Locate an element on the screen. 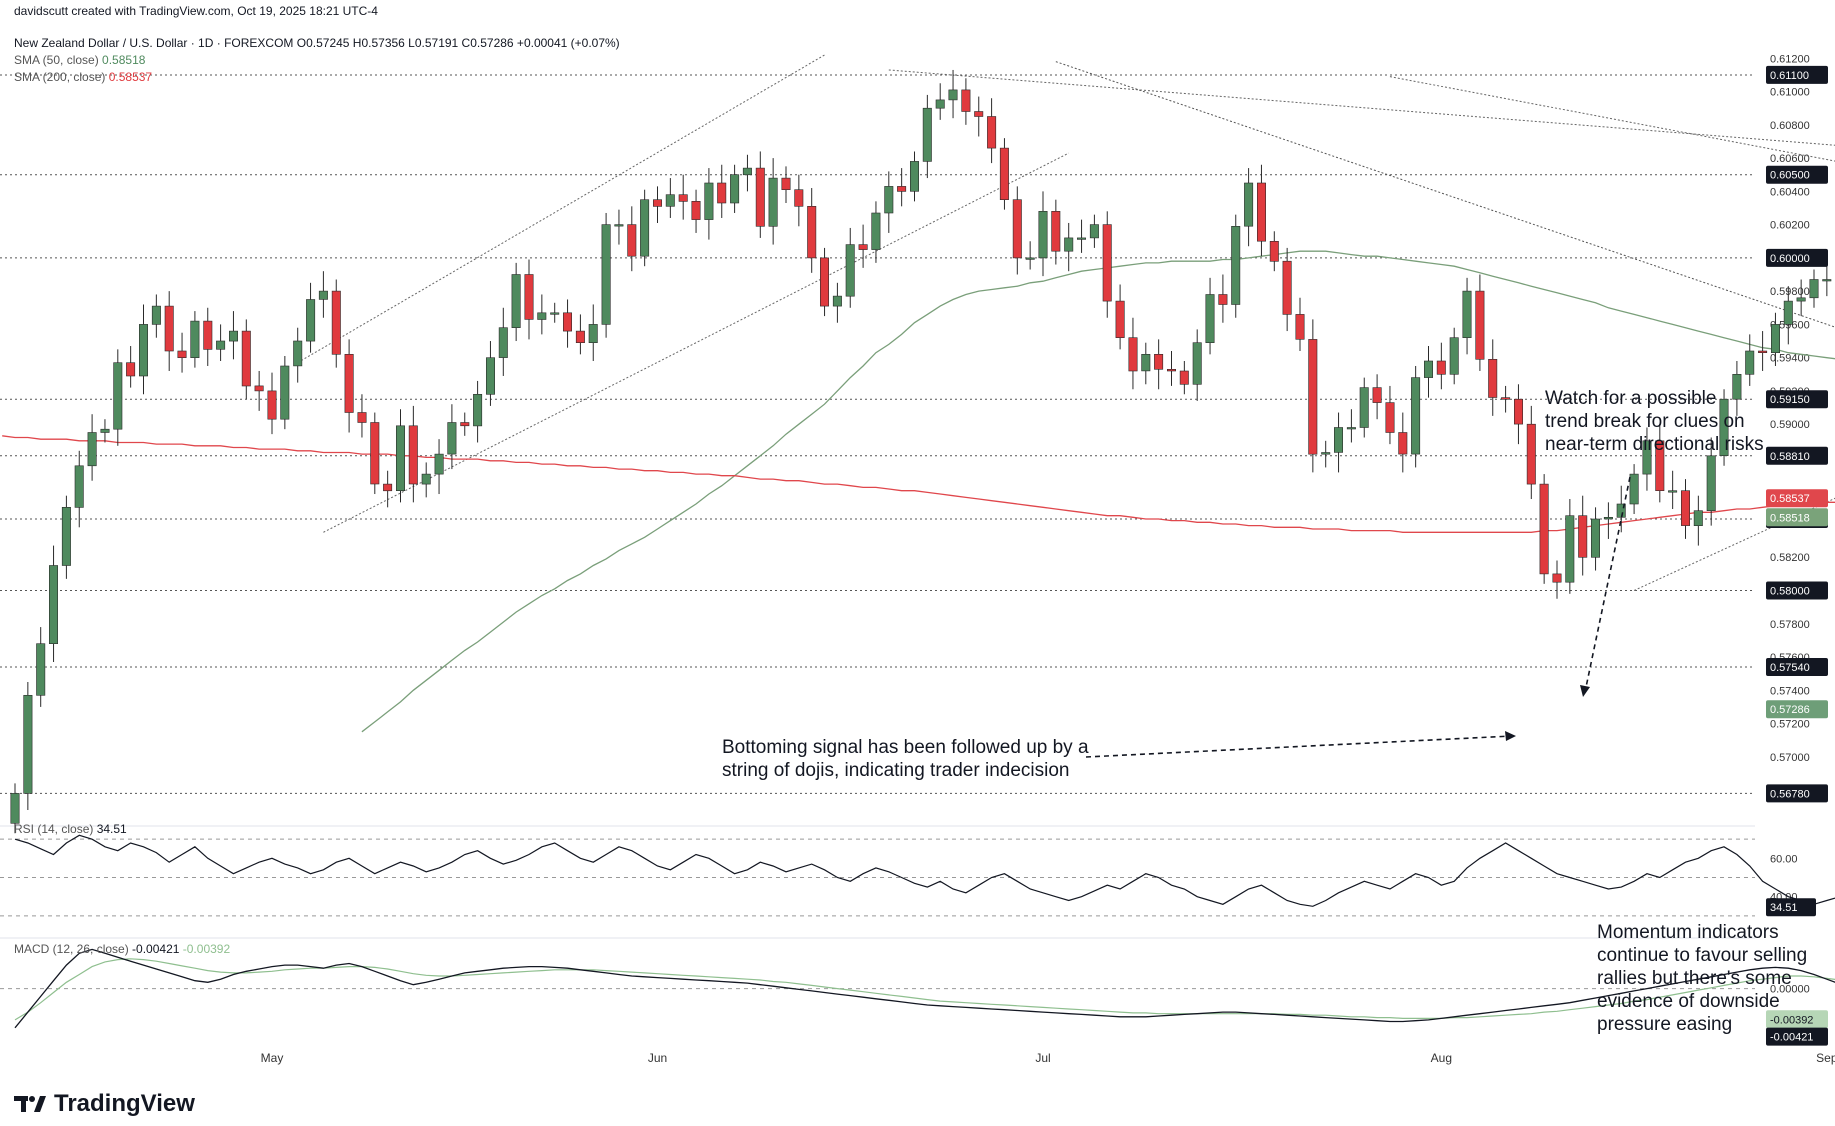 Image resolution: width=1835 pixels, height=1126 pixels. macd-legend: MACD (12, 26, close) -0.00421 -0.00392 is located at coordinates (122, 949).